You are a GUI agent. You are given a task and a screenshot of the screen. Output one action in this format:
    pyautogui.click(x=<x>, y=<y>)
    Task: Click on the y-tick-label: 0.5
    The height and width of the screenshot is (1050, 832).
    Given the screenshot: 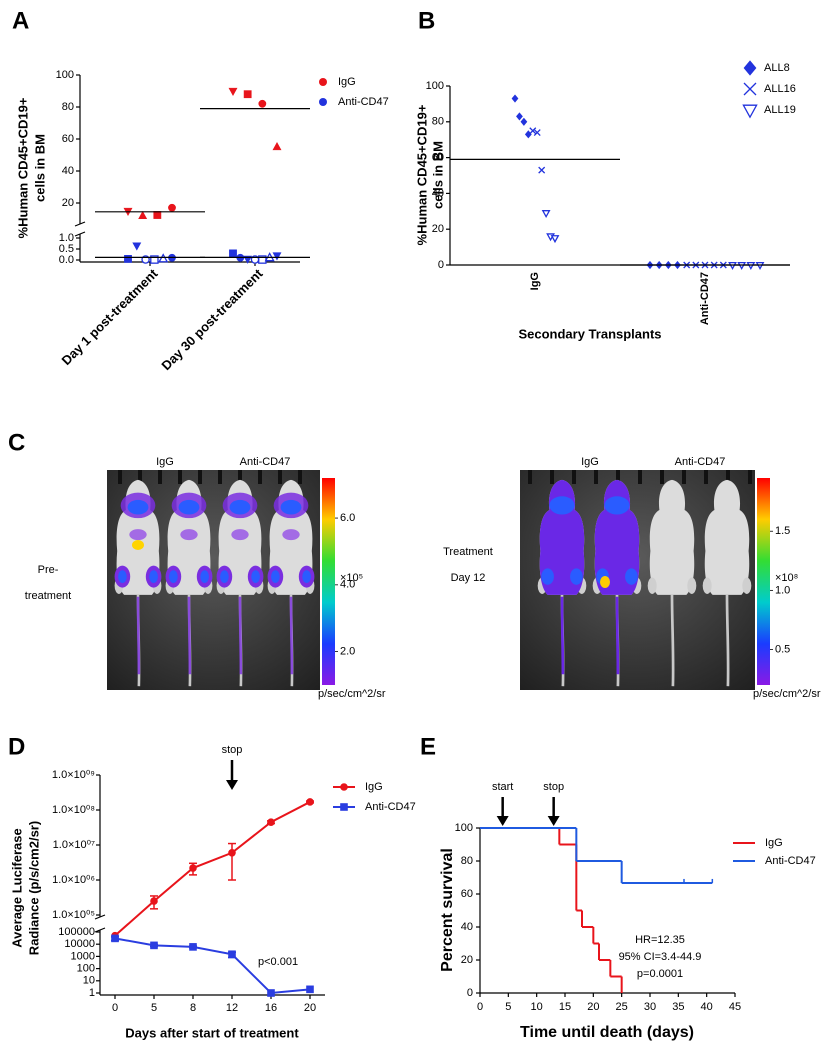 What is the action you would take?
    pyautogui.click(x=66, y=249)
    